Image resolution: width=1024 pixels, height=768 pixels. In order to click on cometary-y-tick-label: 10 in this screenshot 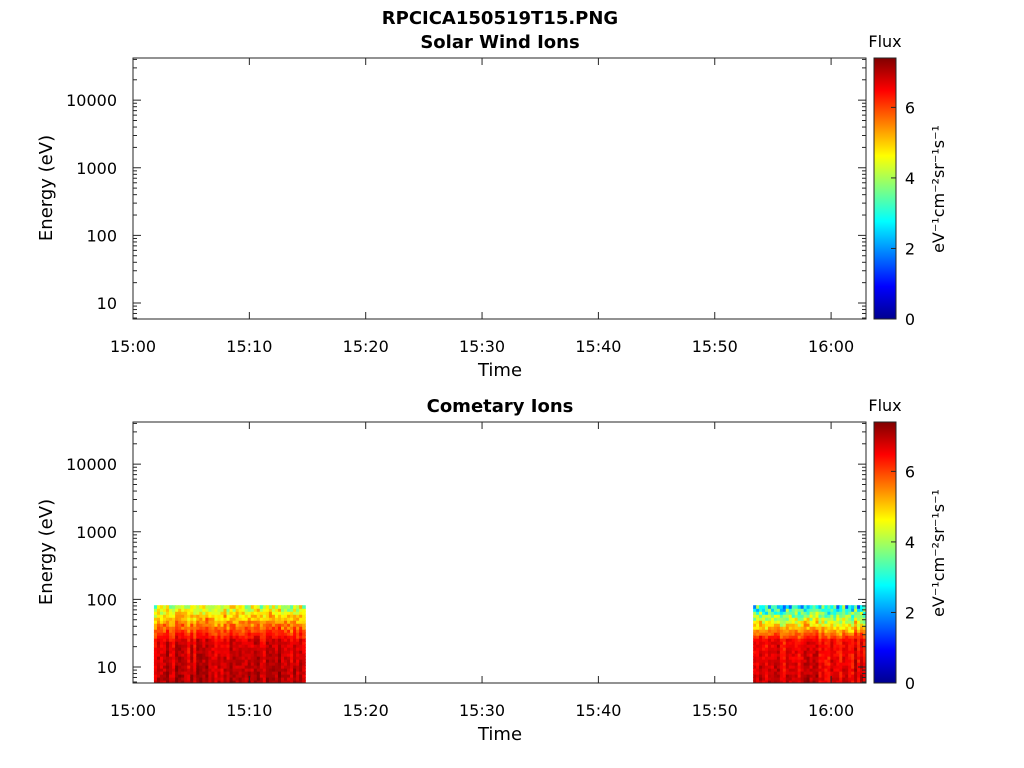, I will do `click(107, 667)`.